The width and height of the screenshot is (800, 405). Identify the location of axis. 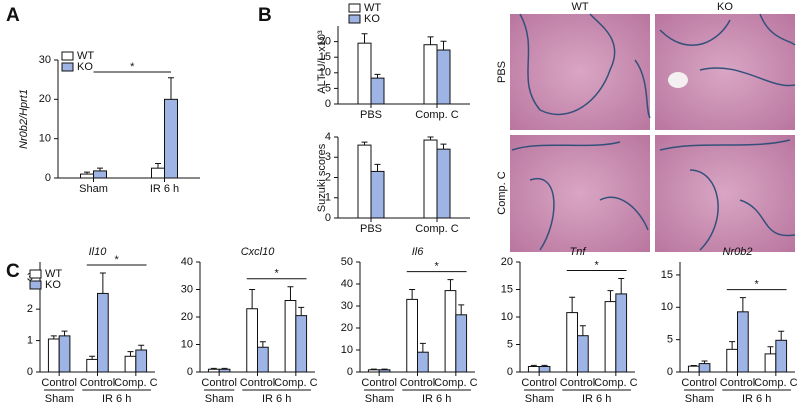
(128, 119).